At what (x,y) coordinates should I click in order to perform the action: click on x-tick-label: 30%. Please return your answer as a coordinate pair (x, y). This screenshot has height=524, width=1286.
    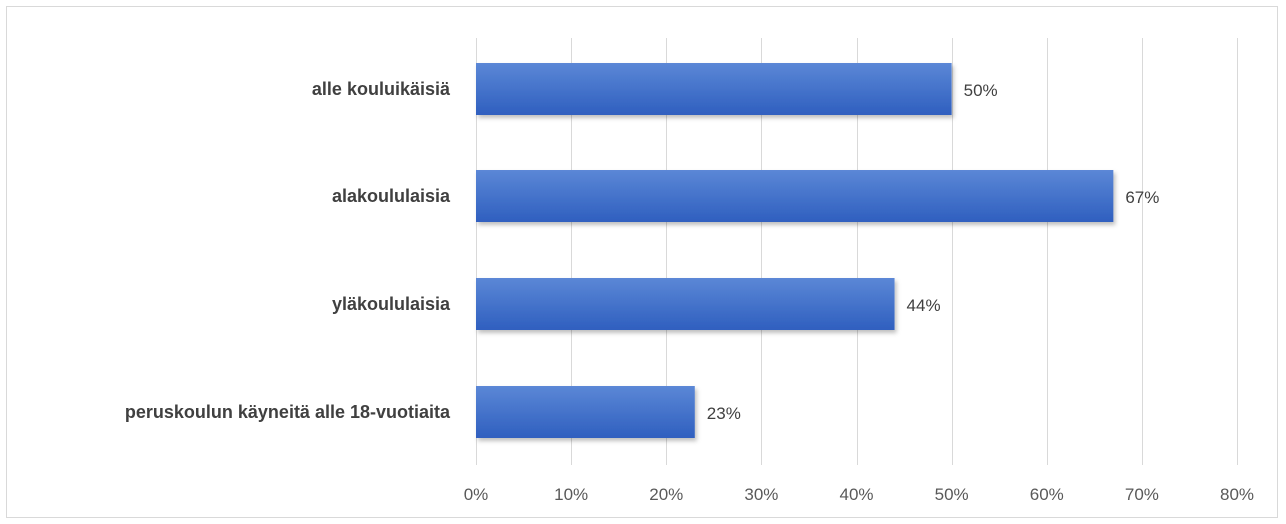
    Looking at the image, I should click on (761, 494).